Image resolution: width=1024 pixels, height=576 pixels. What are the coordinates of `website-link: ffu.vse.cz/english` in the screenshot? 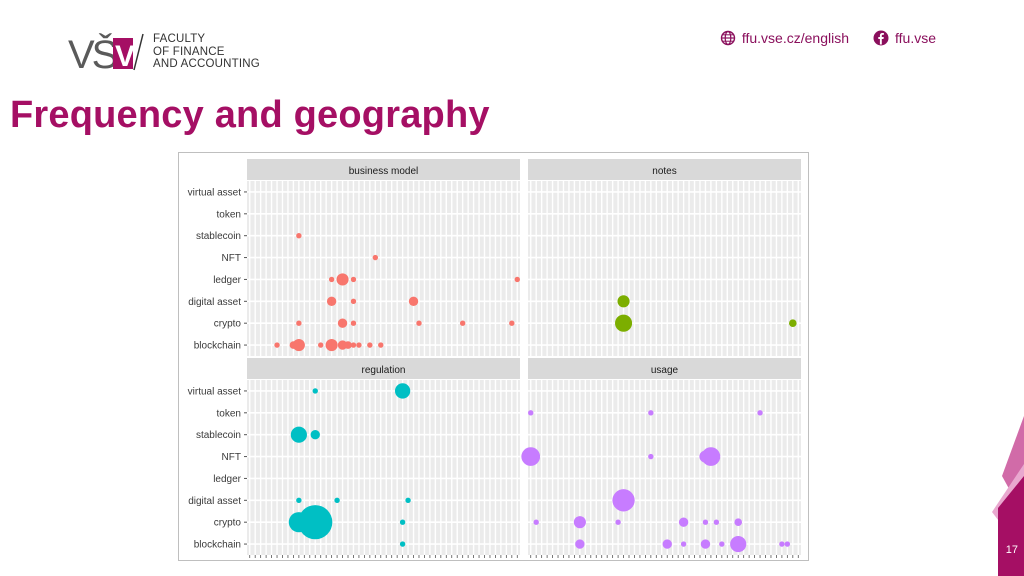 It's located at (784, 38).